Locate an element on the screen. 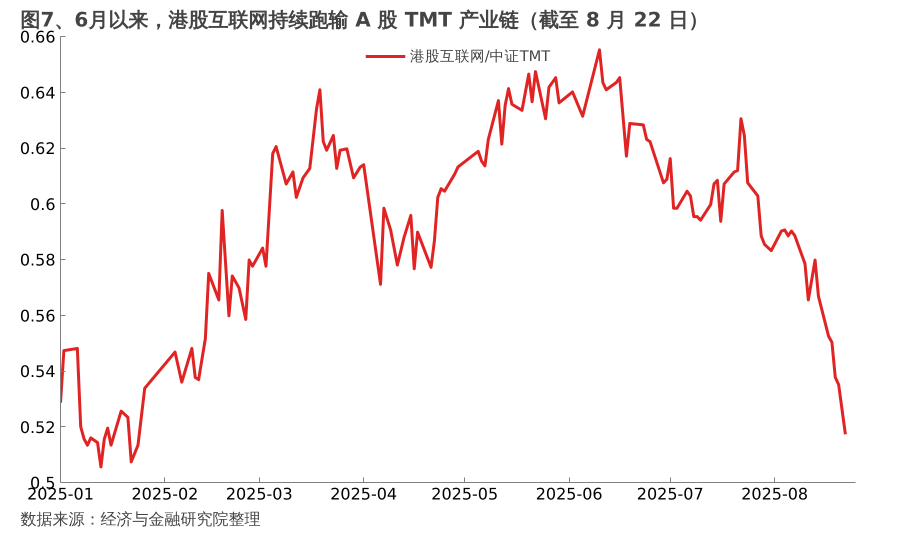 The image size is (900, 533). x-tick-label: 2025-03 is located at coordinates (259, 494).